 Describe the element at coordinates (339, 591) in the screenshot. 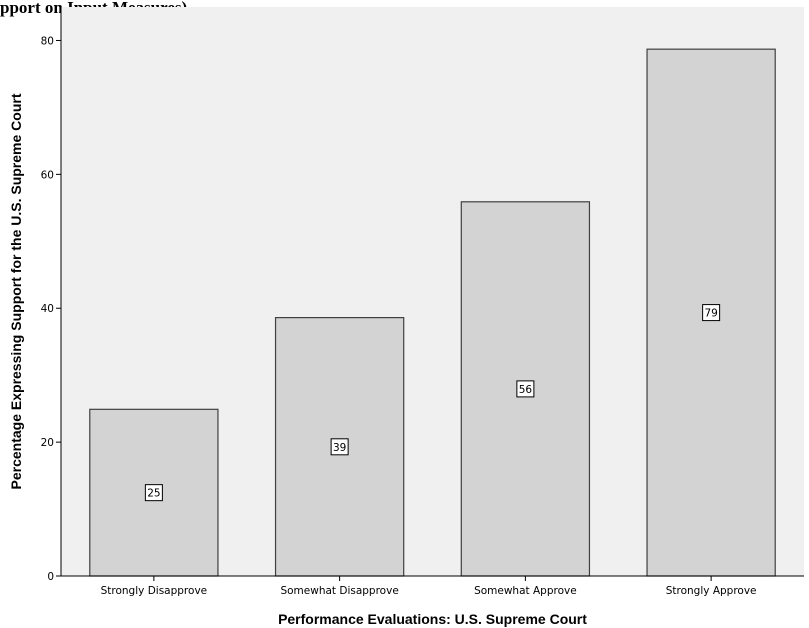

I see `x-tick-label: Somewhat Disapprove` at that location.